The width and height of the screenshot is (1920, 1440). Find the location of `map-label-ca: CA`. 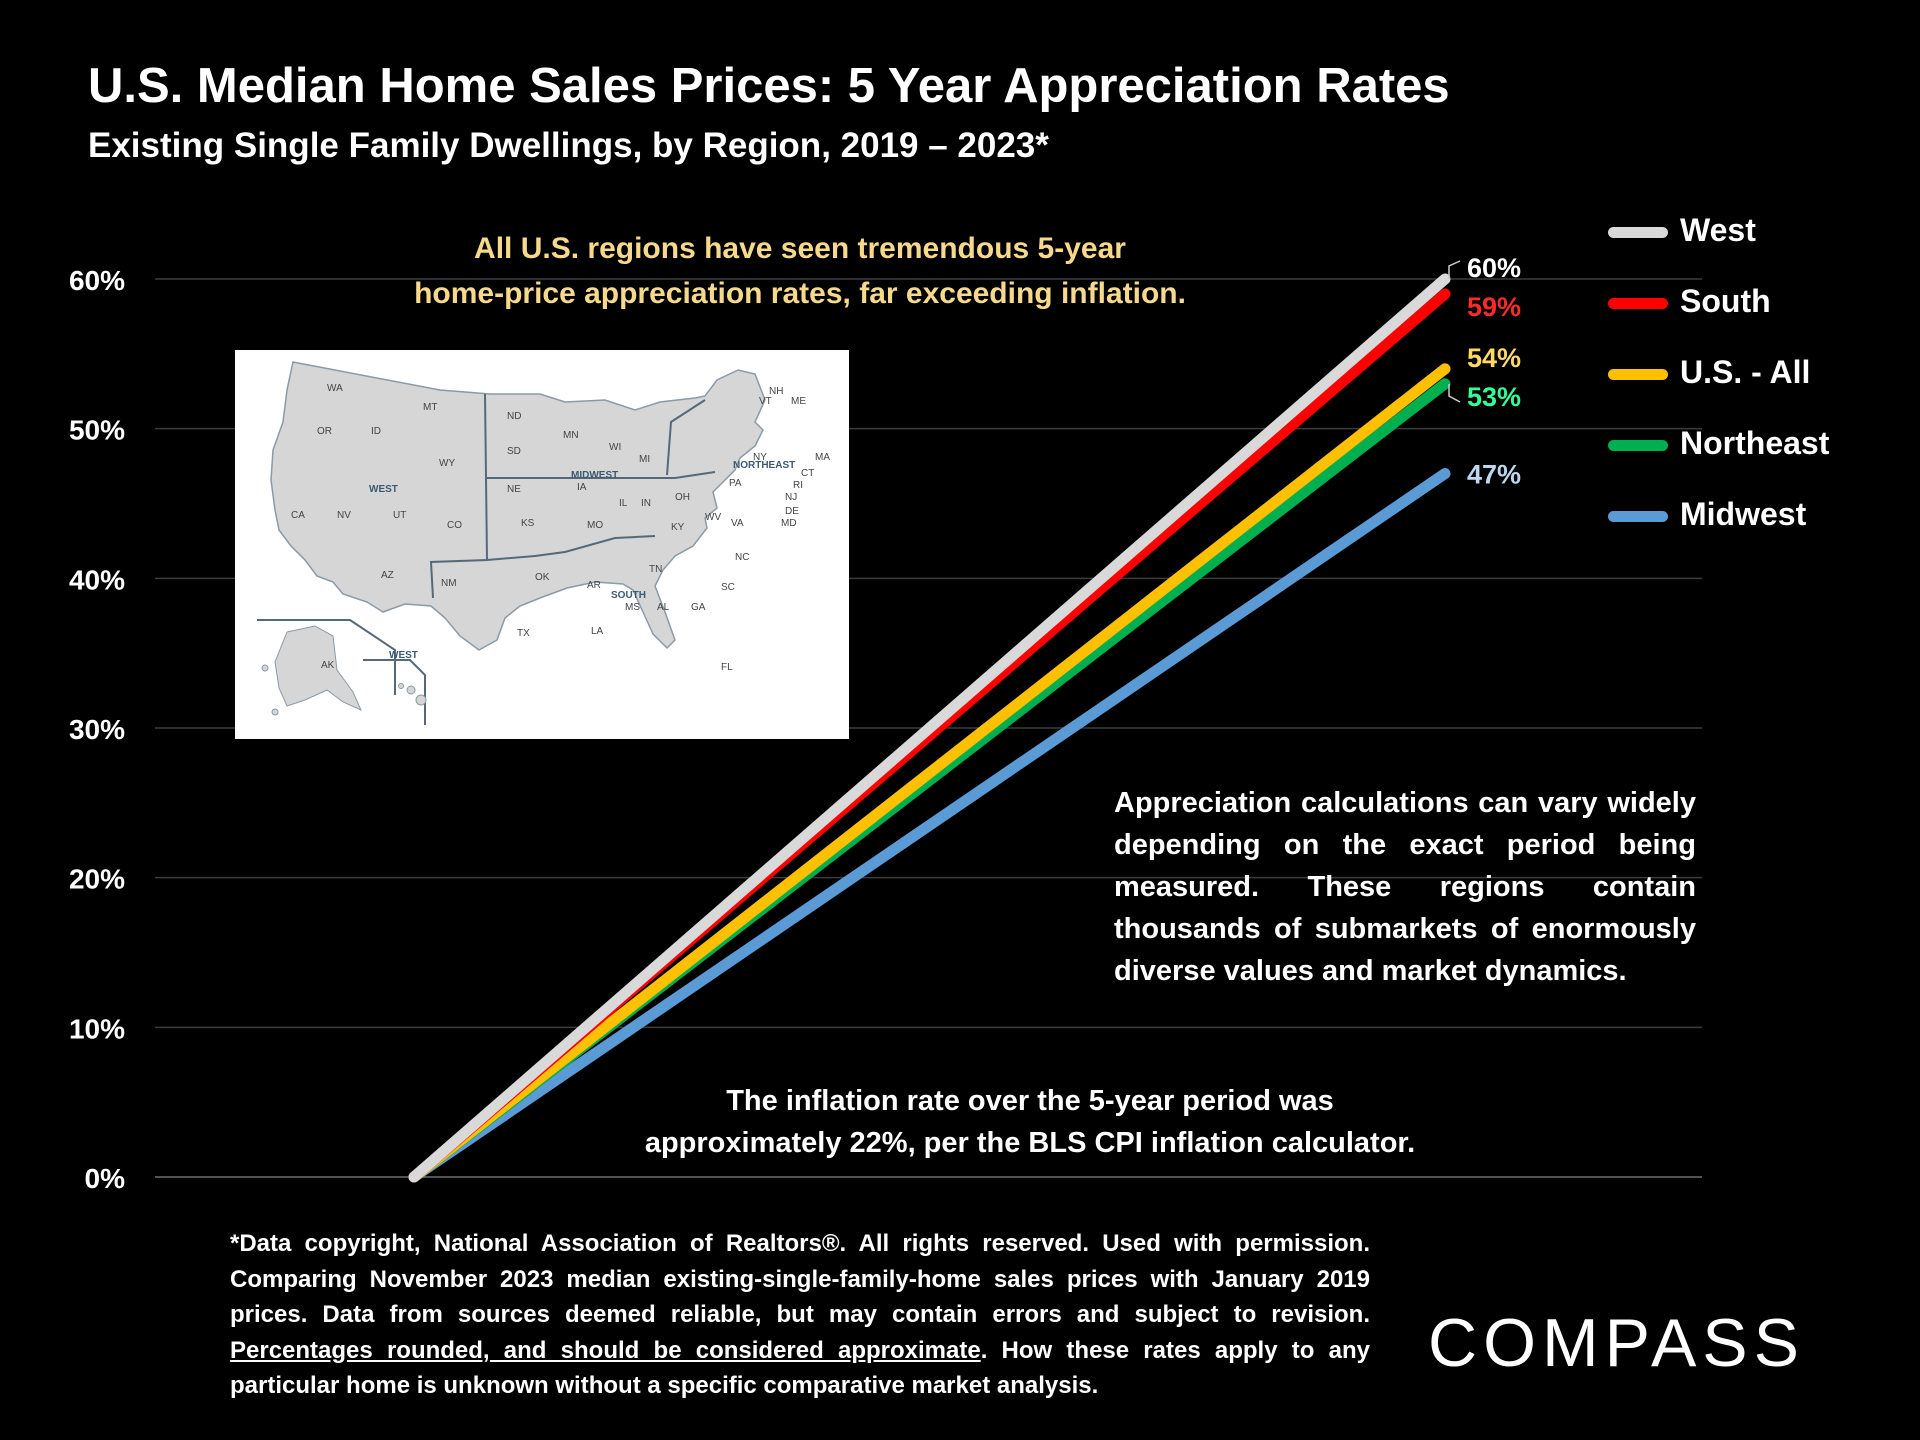

map-label-ca: CA is located at coordinates (298, 515).